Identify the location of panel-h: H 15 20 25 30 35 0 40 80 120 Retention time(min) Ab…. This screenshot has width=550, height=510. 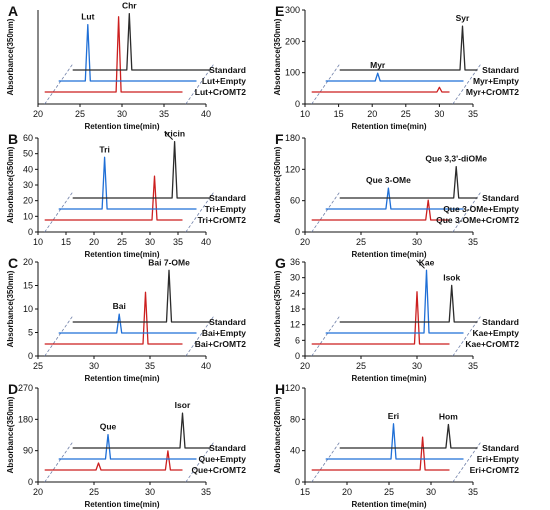
(396, 445).